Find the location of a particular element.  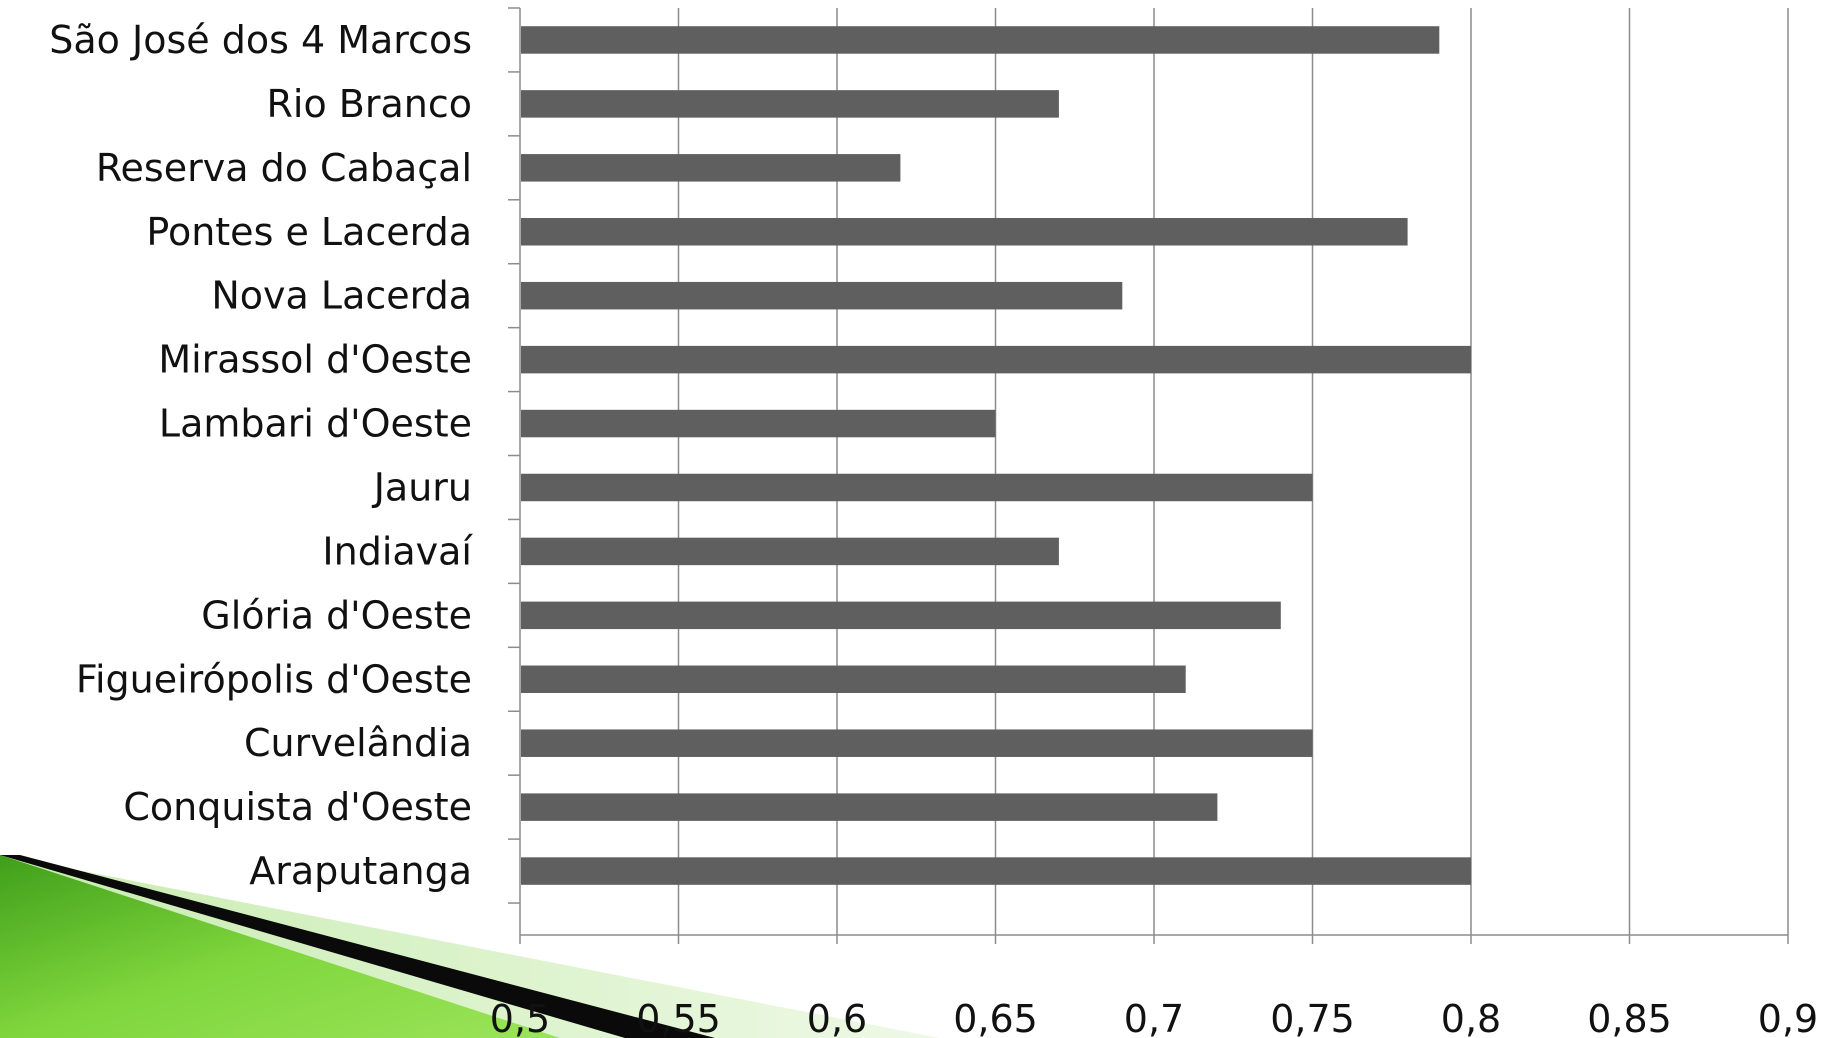

x-tick-label: 0,7 is located at coordinates (1154, 1017).